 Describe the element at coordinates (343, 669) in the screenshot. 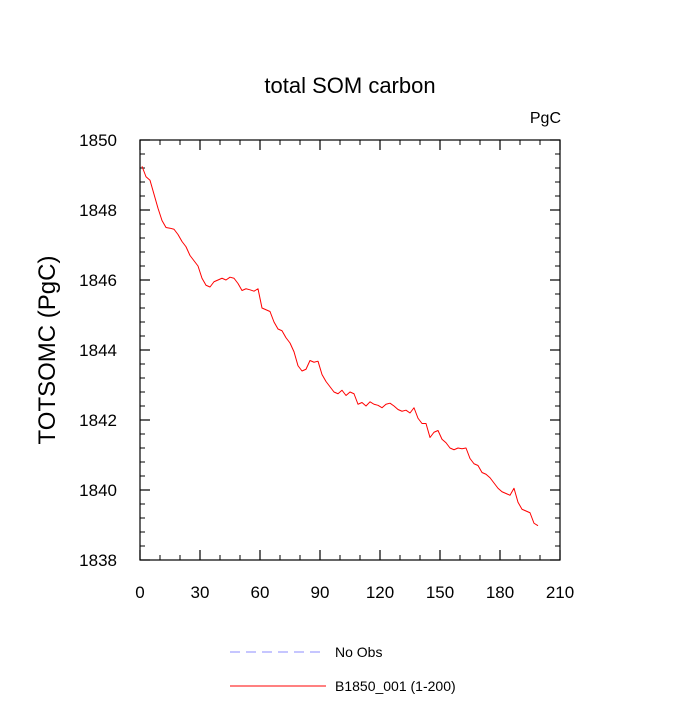

I see `legend: No Obs B1850_001 (1-200)` at that location.